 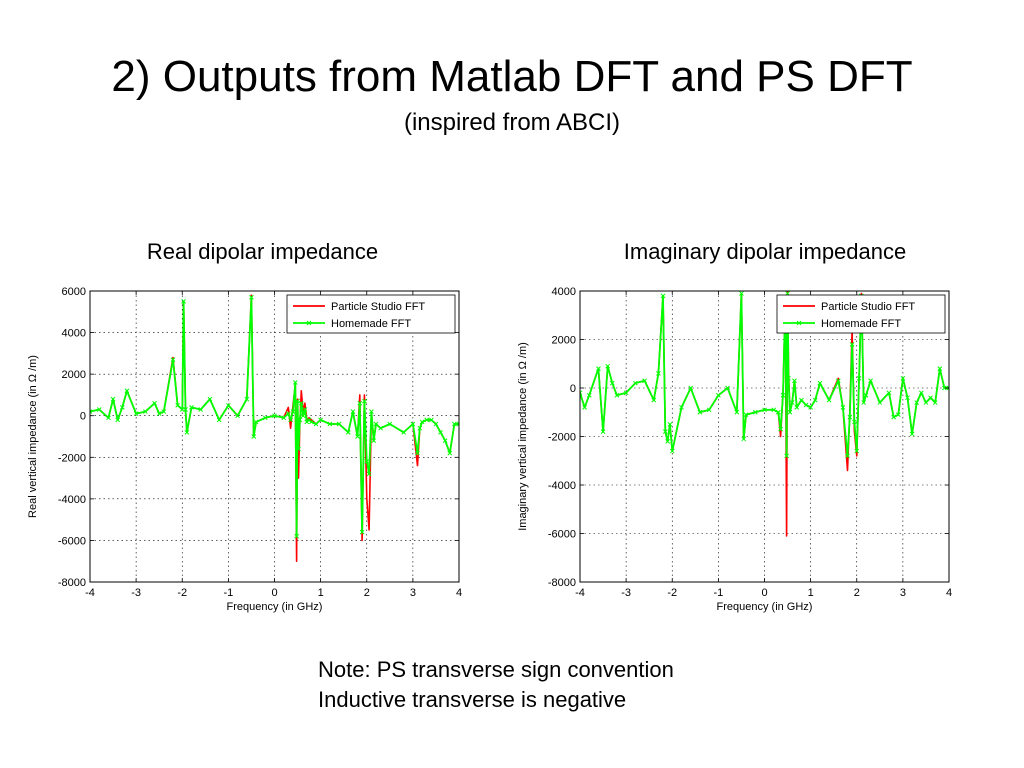 I want to click on x-tick-label: -3, so click(x=626, y=593).